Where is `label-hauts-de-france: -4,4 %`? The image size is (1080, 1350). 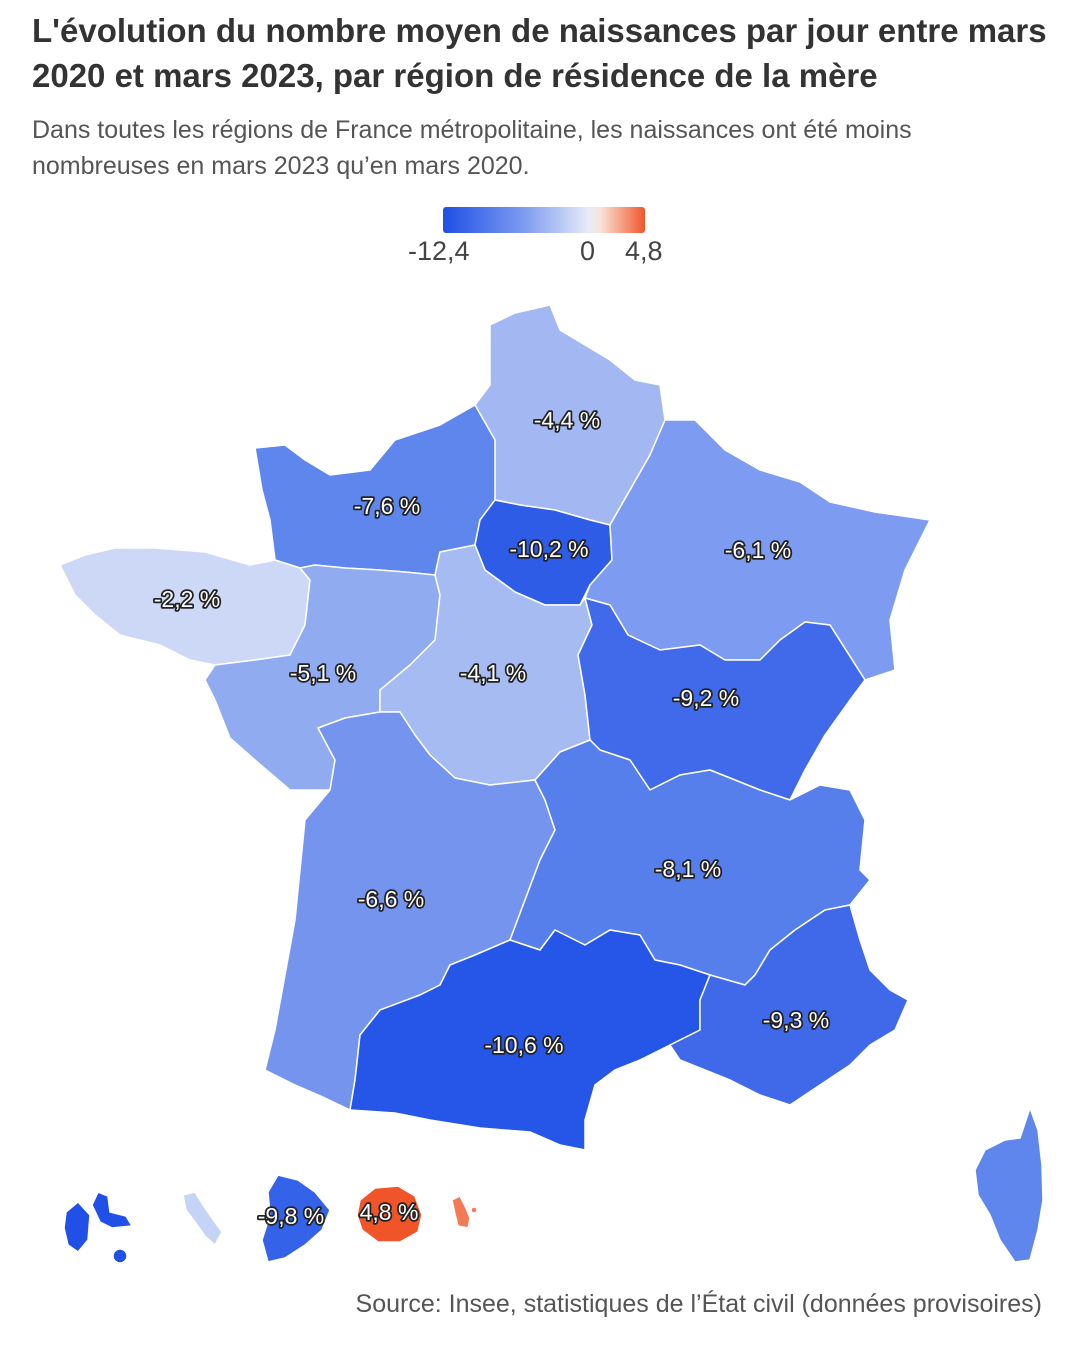 label-hauts-de-france: -4,4 % is located at coordinates (567, 420).